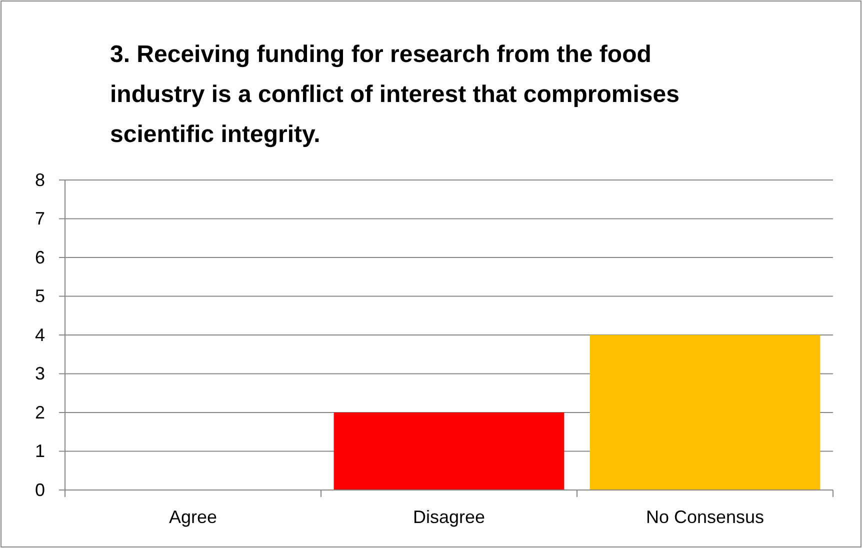  What do you see at coordinates (39, 218) in the screenshot?
I see `y-tick-label: 7` at bounding box center [39, 218].